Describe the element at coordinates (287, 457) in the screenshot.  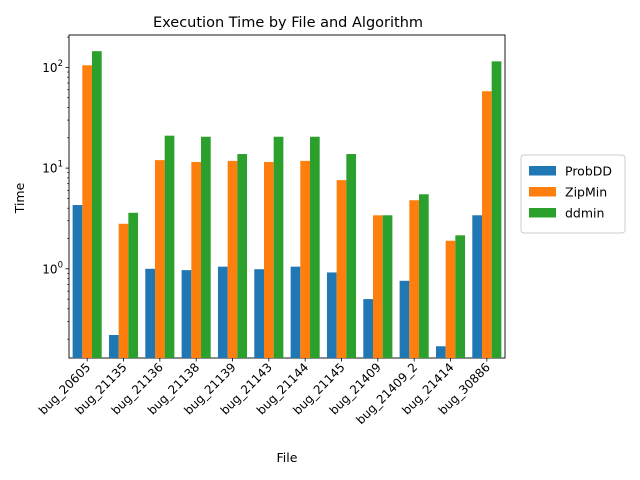
I see `x-axis-label: File` at that location.